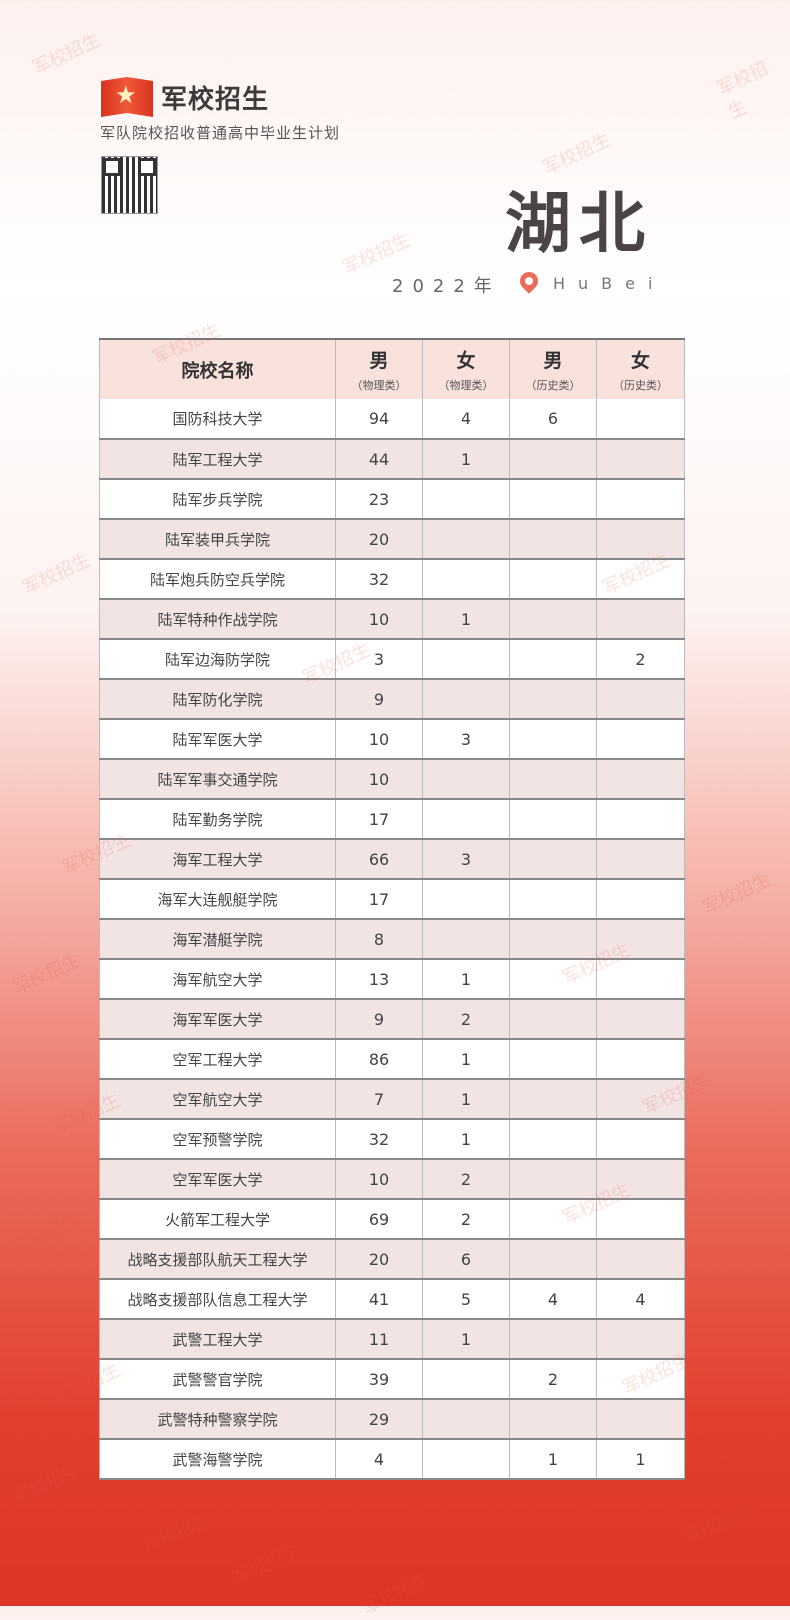  I want to click on province-pinyin: HuBei, so click(609, 283).